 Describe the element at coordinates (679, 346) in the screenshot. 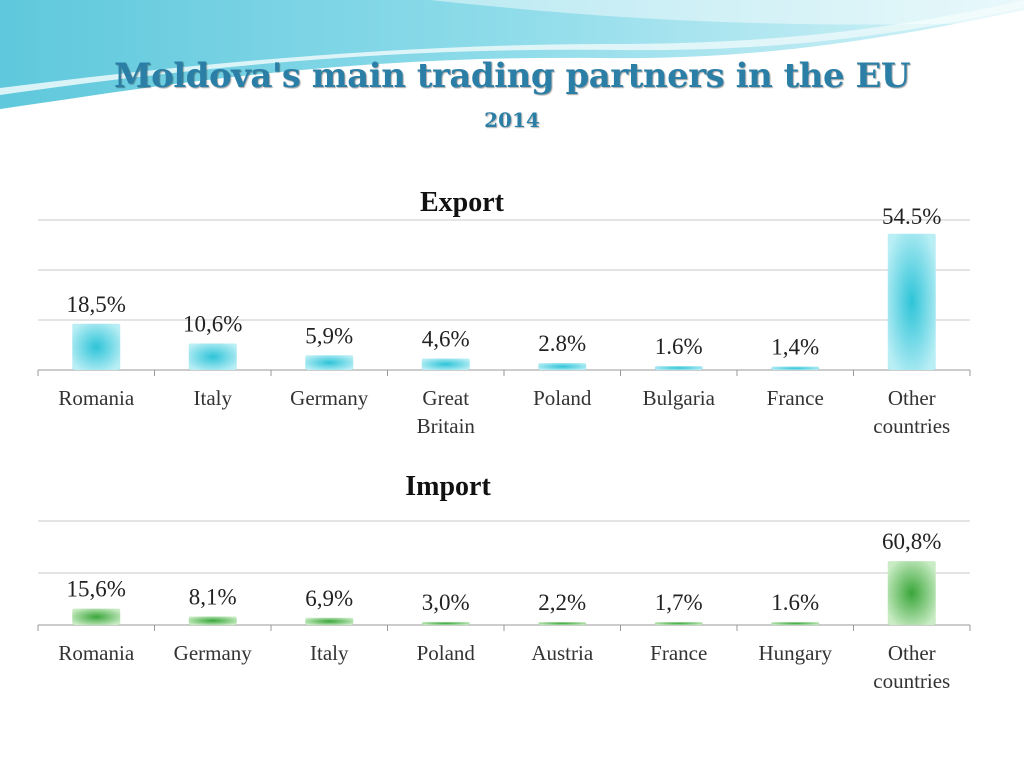

I see `export-value-label: 1.6%` at that location.